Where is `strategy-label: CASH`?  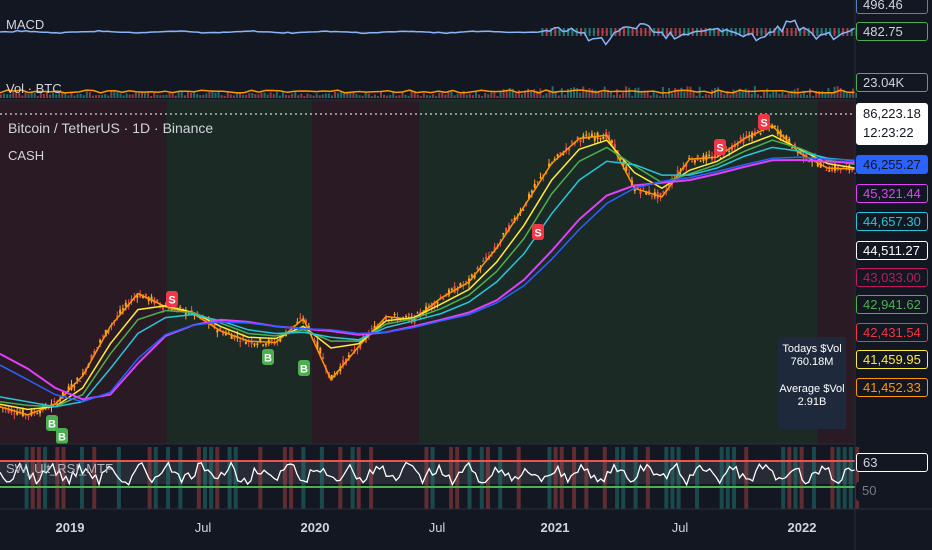
strategy-label: CASH is located at coordinates (26, 155).